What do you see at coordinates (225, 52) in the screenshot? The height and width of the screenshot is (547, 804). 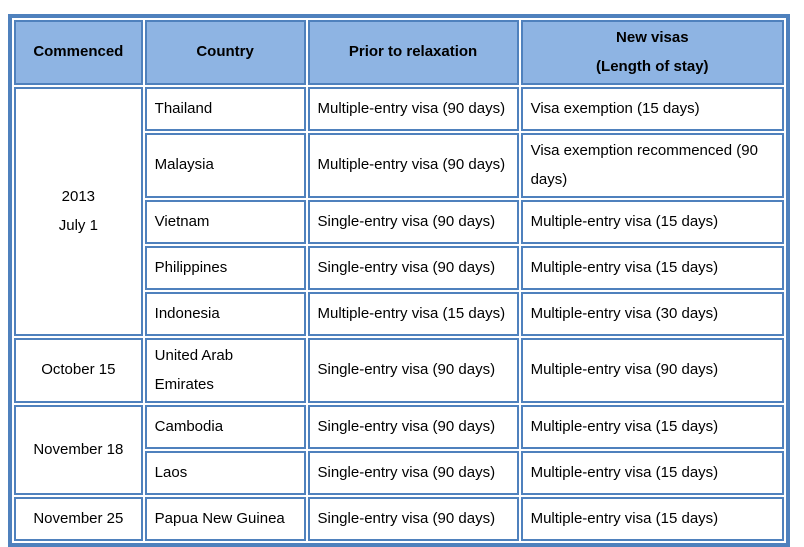 I see `header-country: Country` at bounding box center [225, 52].